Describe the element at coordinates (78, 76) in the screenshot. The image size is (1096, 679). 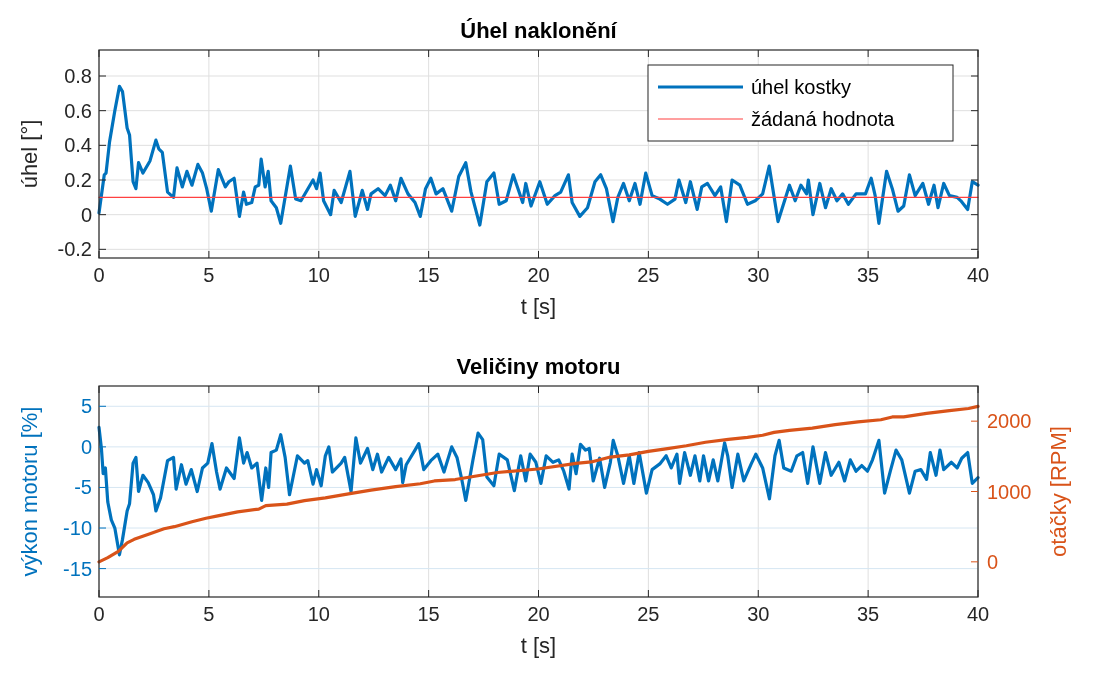
I see `y-tick-label: 0.8` at that location.